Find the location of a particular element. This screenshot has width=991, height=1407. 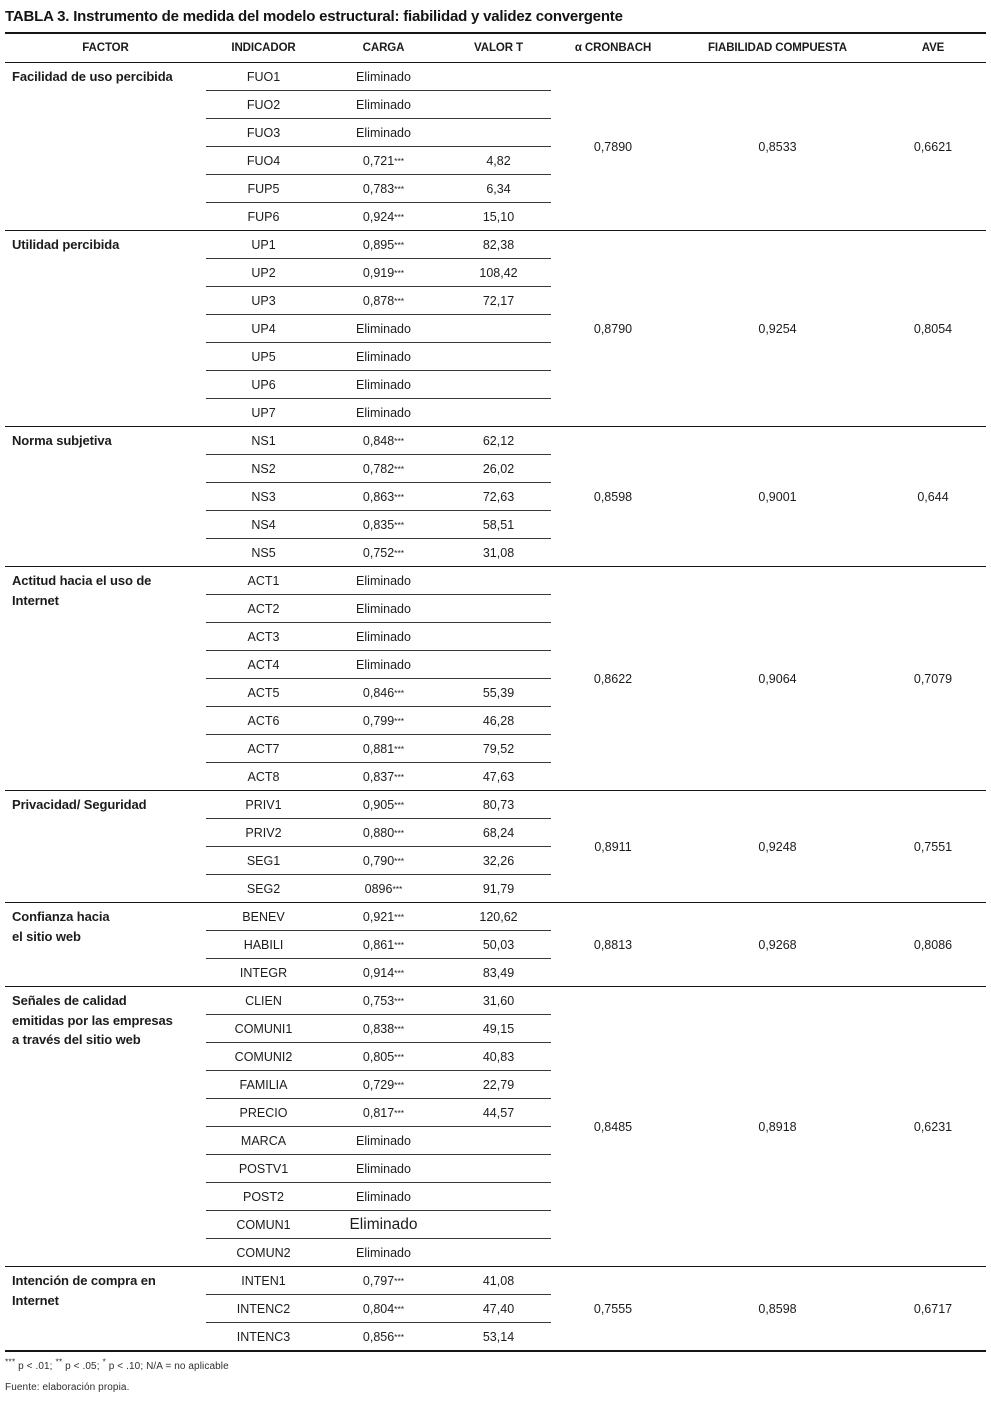

valor-t-cell: 50,03 is located at coordinates (498, 945).